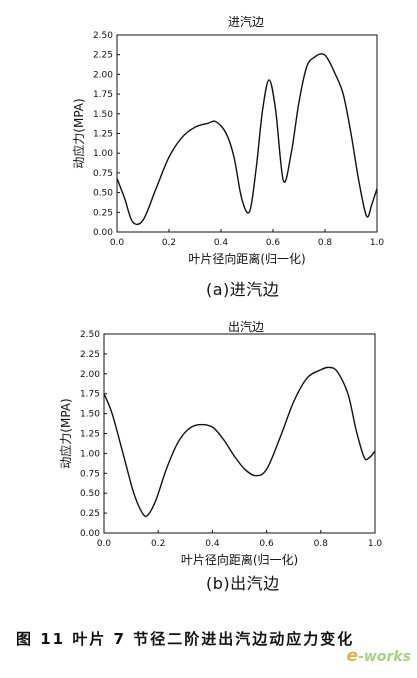 Image resolution: width=417 pixels, height=678 pixels. I want to click on chart-b-ytick-label: 0.00, so click(90, 534).